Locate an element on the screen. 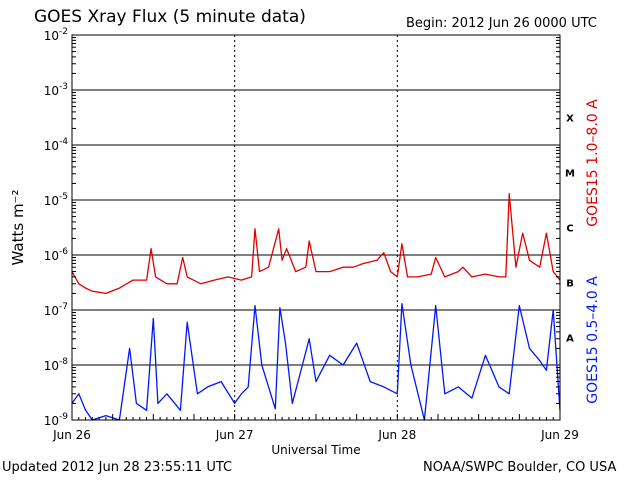  y-tick-label: 10⁻³ is located at coordinates (56, 90).